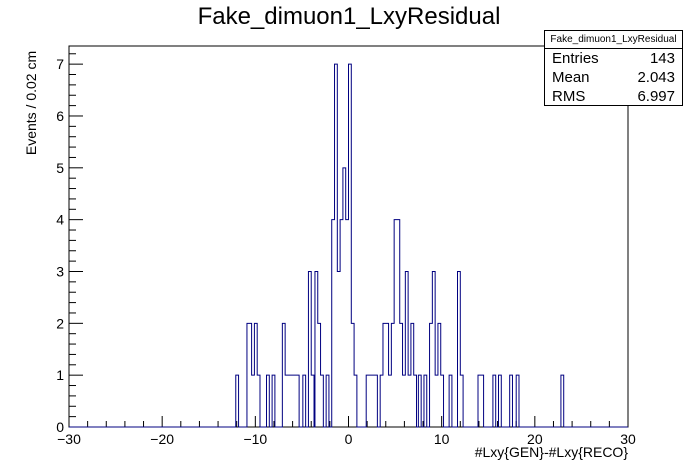  Describe the element at coordinates (552, 452) in the screenshot. I see `x-axis-label: #Lxy{GEN}-#Lxy{RECO}` at that location.